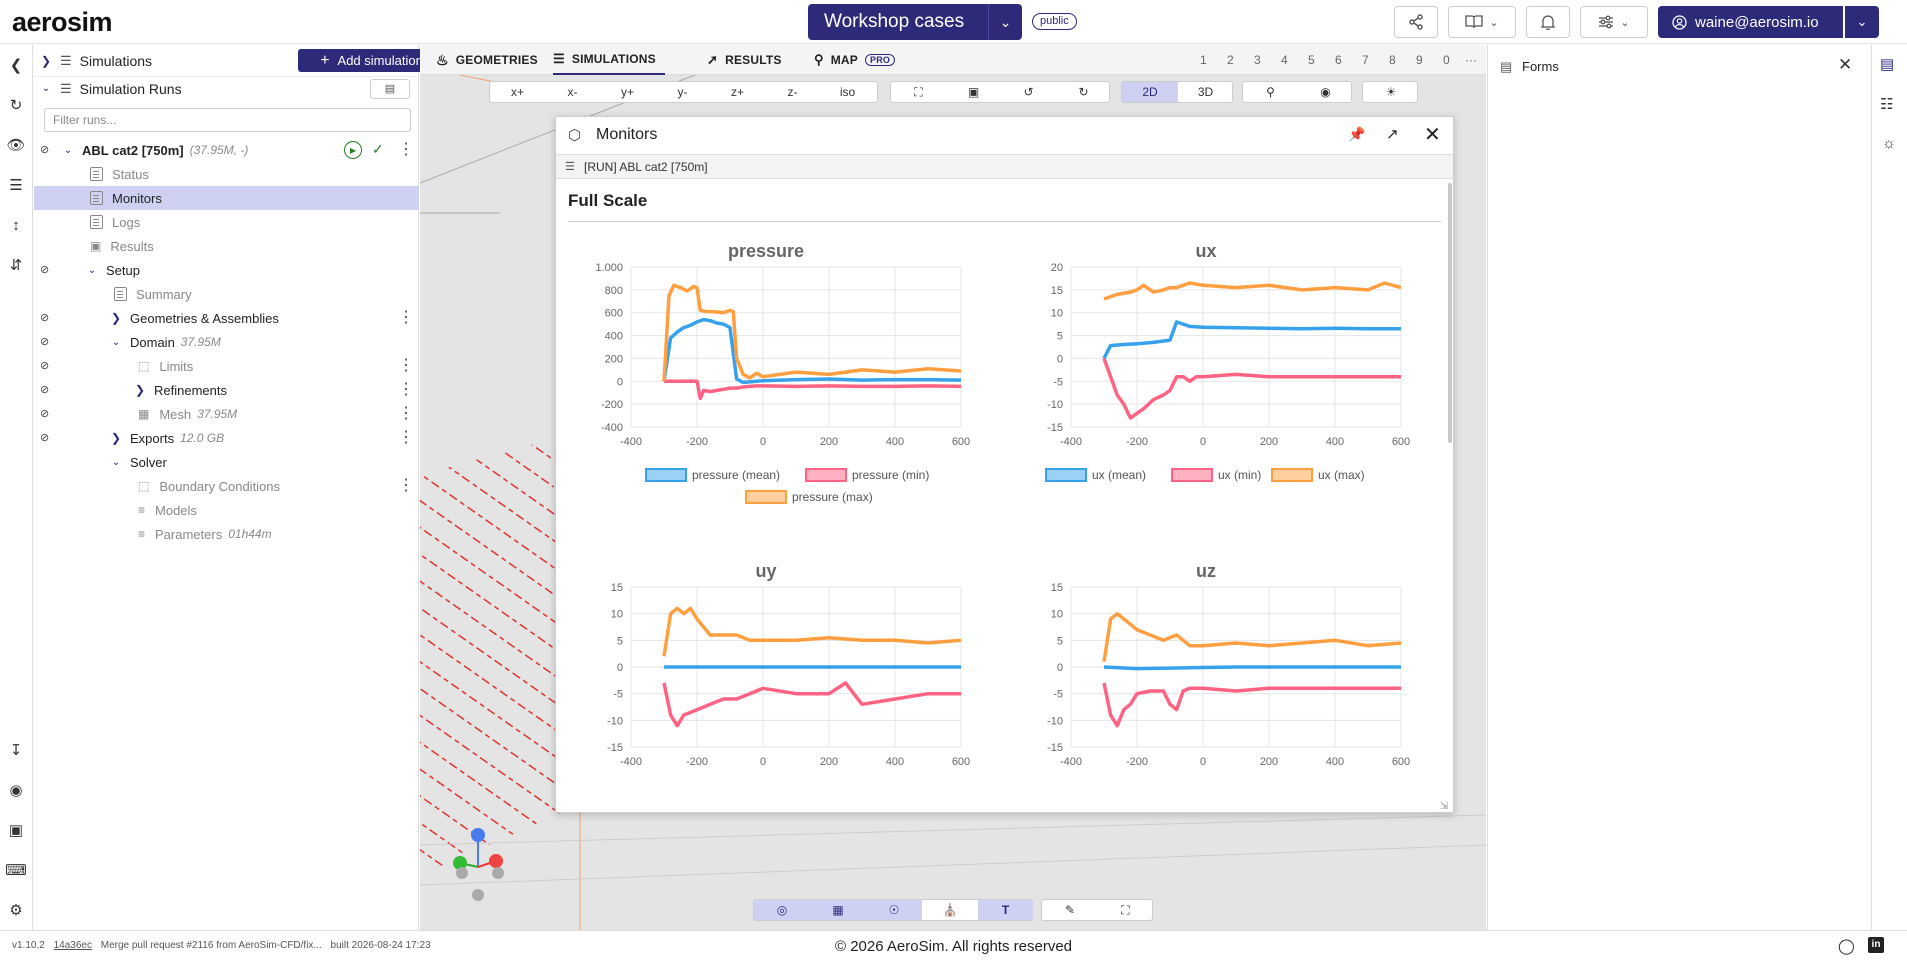  I want to click on geometries-more-icon: ⋮, so click(406, 317).